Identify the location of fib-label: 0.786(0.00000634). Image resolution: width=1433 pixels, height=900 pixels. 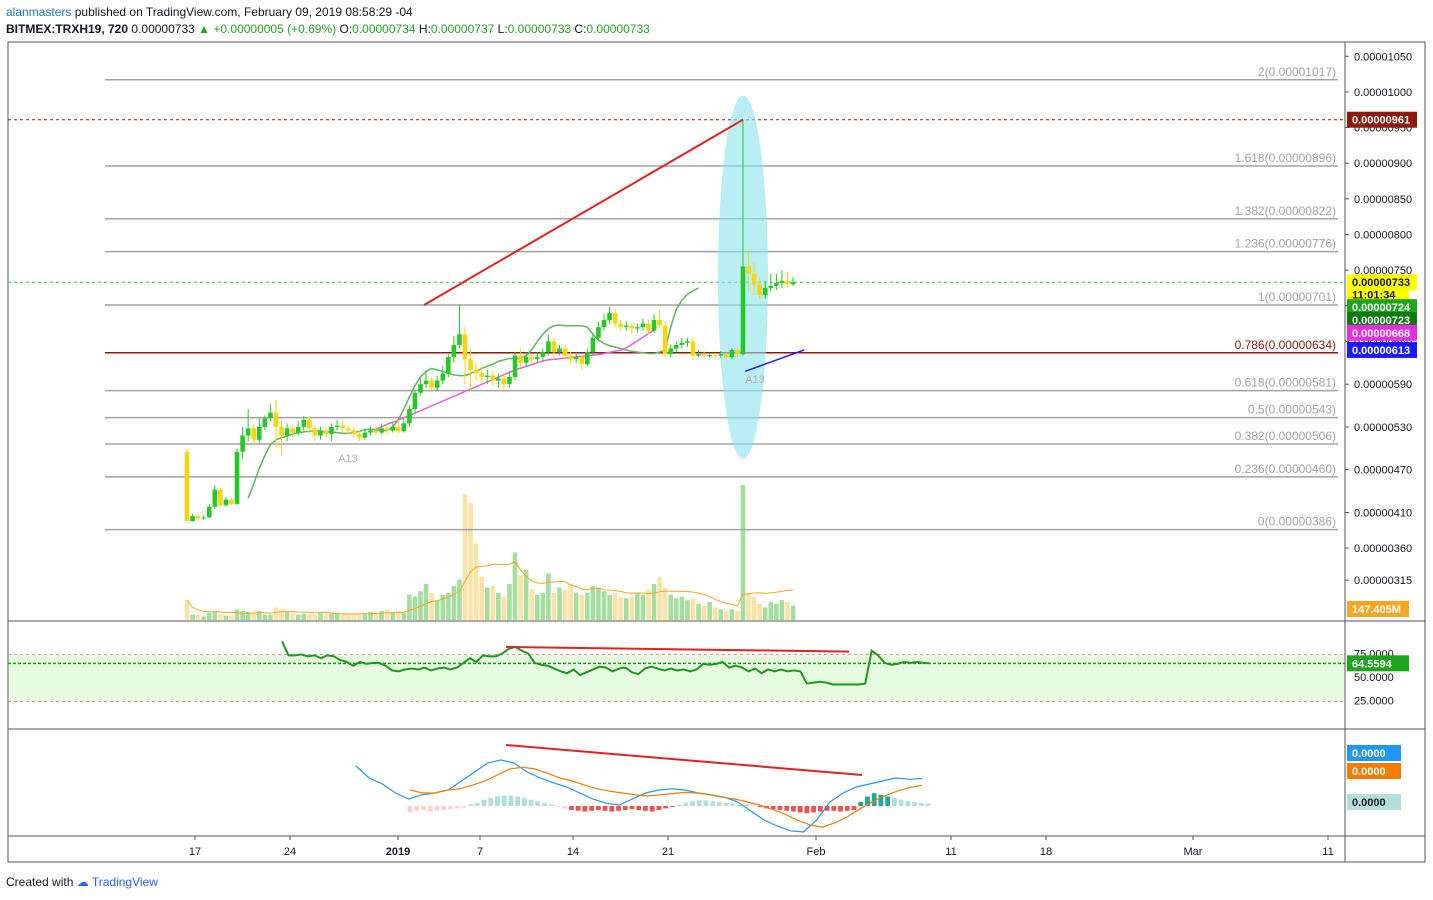
(1285, 345).